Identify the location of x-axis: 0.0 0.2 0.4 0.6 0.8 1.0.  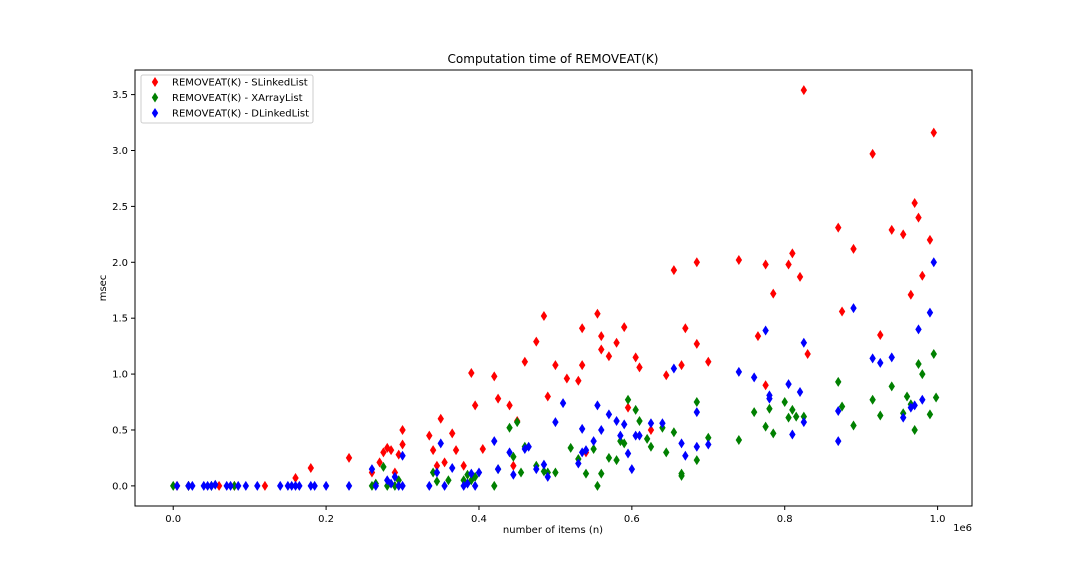
(555, 515).